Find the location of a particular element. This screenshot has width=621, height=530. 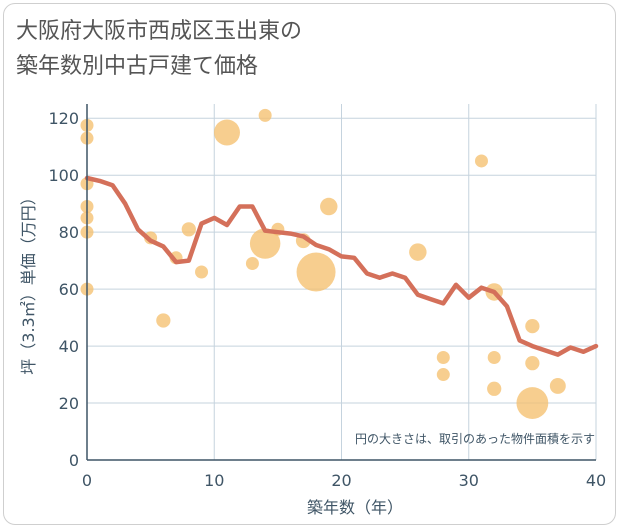

x-tick-label: 10 is located at coordinates (214, 480).